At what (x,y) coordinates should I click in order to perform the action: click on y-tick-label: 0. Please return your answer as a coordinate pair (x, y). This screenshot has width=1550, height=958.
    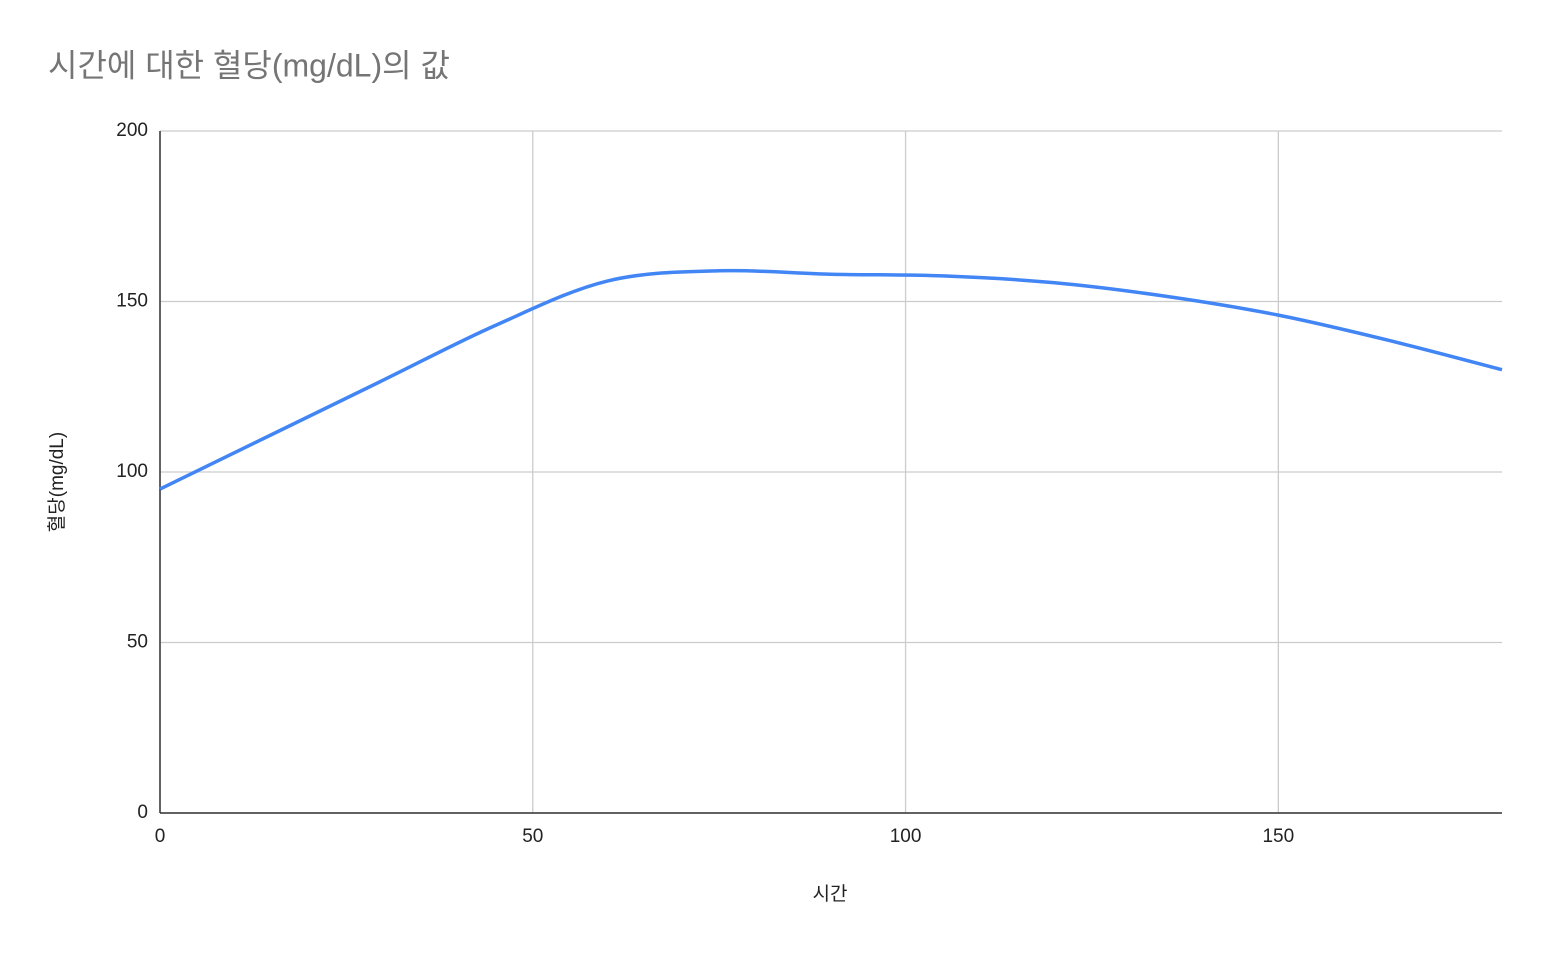
    Looking at the image, I should click on (142, 812).